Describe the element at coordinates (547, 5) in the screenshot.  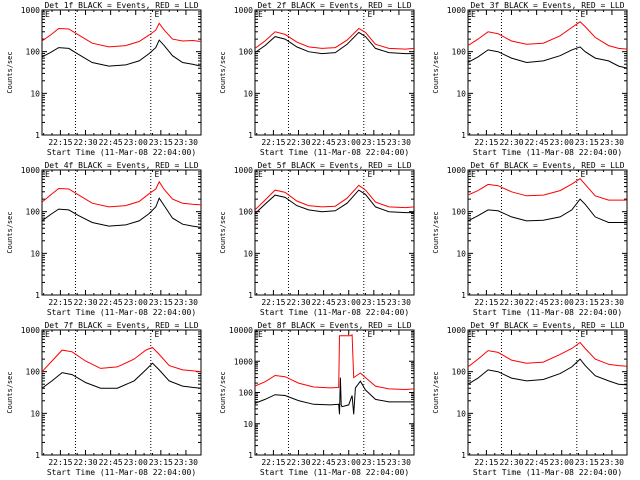
I see `chart-title: Det 3f BLACK = Events, RED = LLD` at that location.